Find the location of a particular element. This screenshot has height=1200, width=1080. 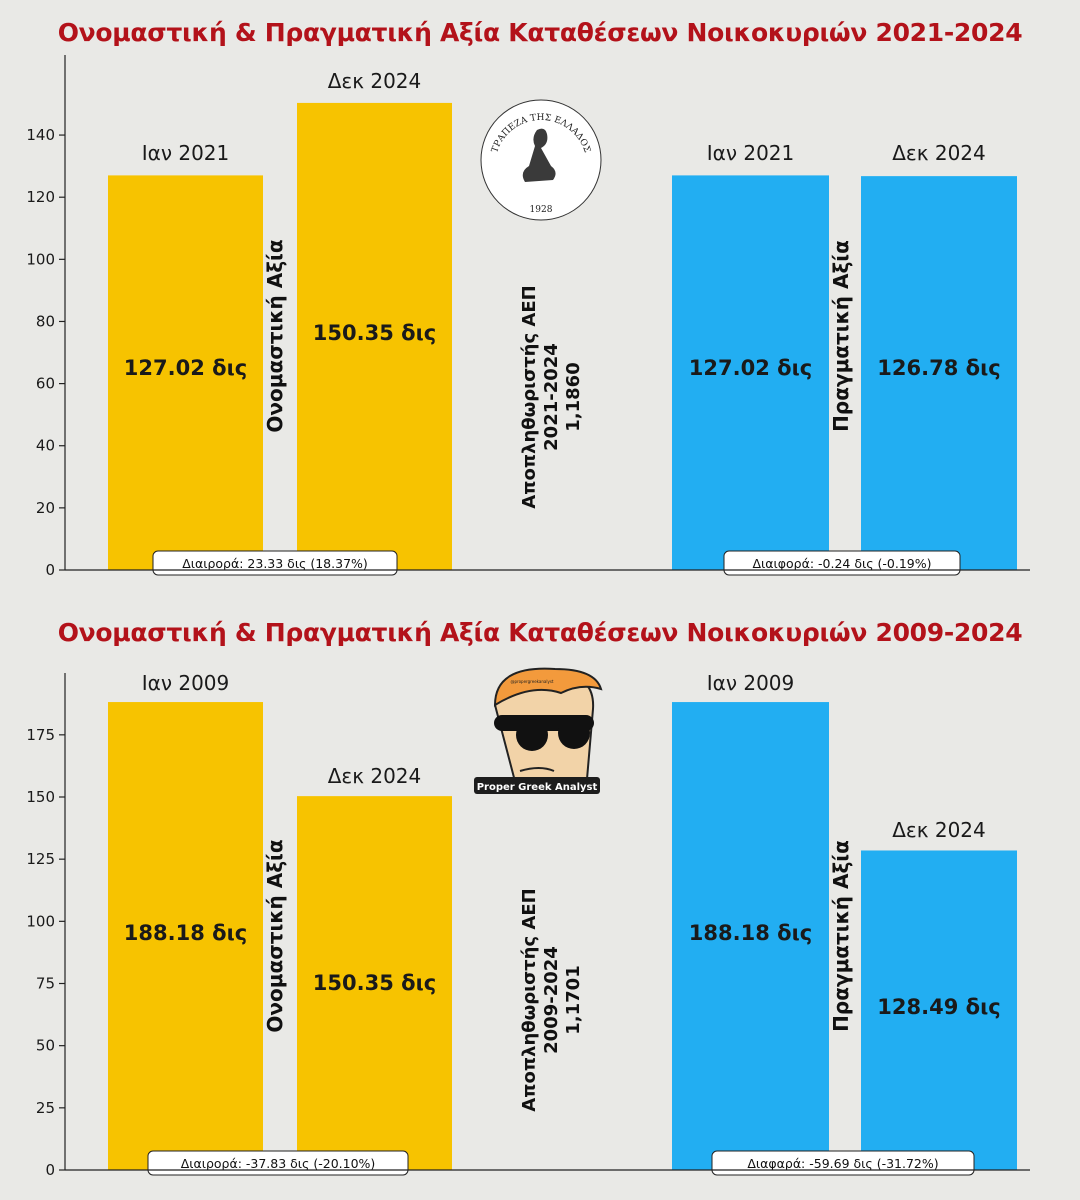

deflator-line: 2009-2024 is located at coordinates (551, 1000).